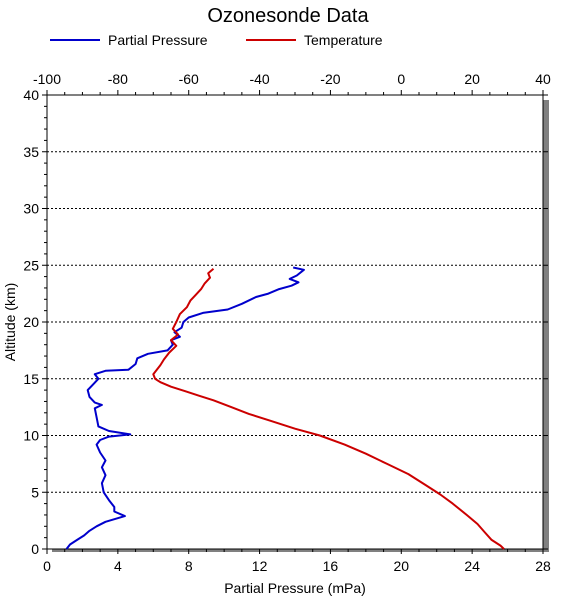 This screenshot has width=576, height=598. I want to click on y-tick-label: 40, so click(31, 95).